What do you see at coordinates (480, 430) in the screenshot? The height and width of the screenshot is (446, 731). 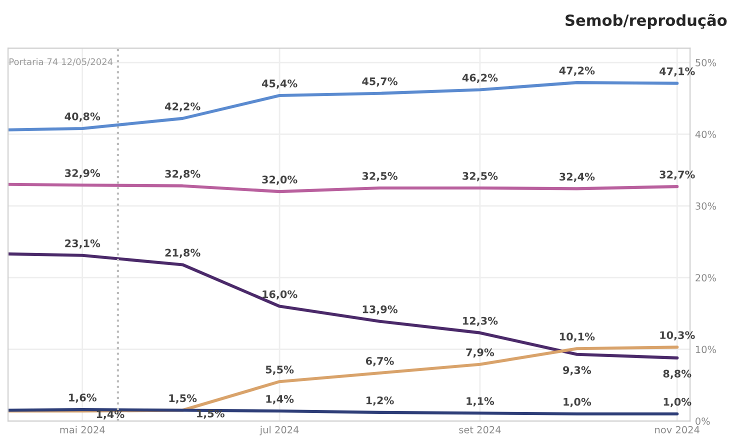 I see `x-tick-label: set 2024` at bounding box center [480, 430].